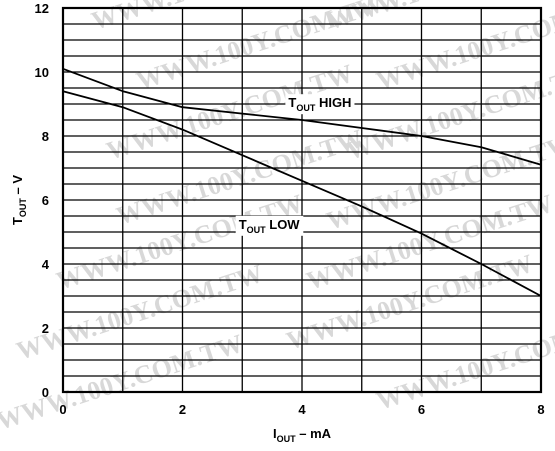  I want to click on series-label-1: TOUT LOW, so click(270, 226).